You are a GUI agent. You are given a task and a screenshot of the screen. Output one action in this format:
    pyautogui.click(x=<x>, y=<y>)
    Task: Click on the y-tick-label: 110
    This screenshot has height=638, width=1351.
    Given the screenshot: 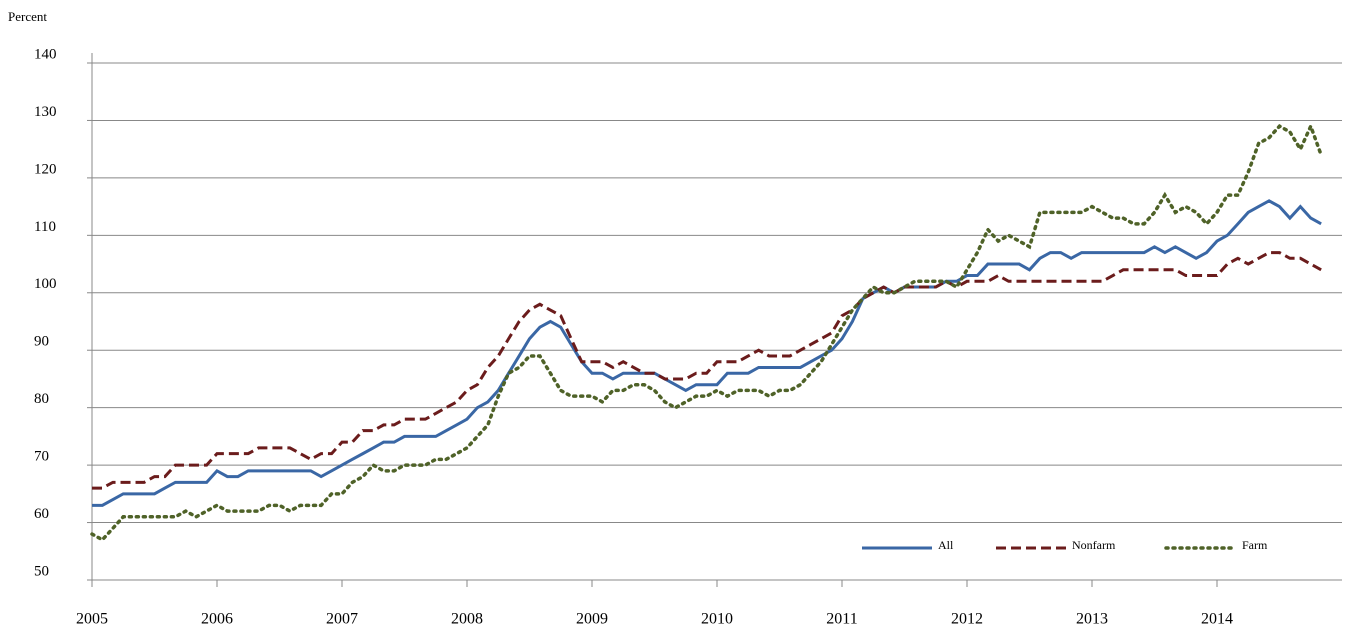 What is the action you would take?
    pyautogui.click(x=45, y=227)
    